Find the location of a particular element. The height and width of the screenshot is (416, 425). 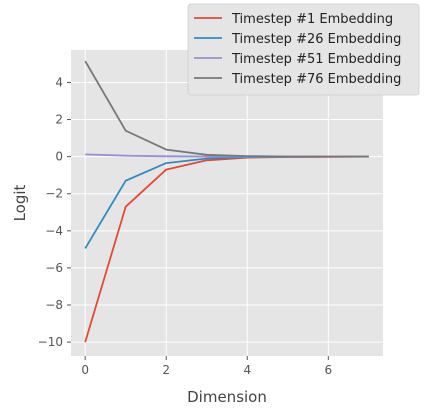

legend-label: Timestep #51 Embedding is located at coordinates (316, 59).